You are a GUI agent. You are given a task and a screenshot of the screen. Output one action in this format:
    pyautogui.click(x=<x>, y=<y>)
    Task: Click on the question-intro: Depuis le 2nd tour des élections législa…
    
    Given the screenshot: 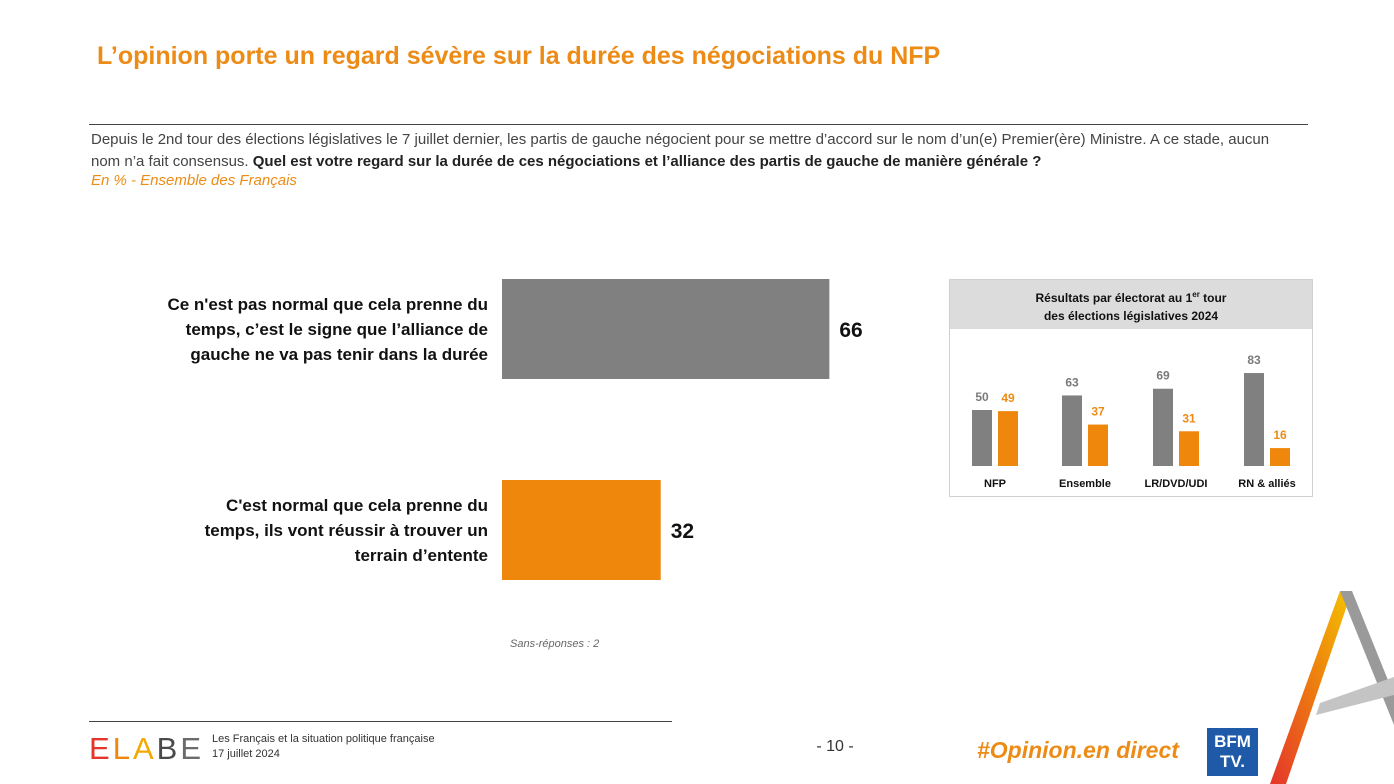 What is the action you would take?
    pyautogui.click(x=696, y=151)
    